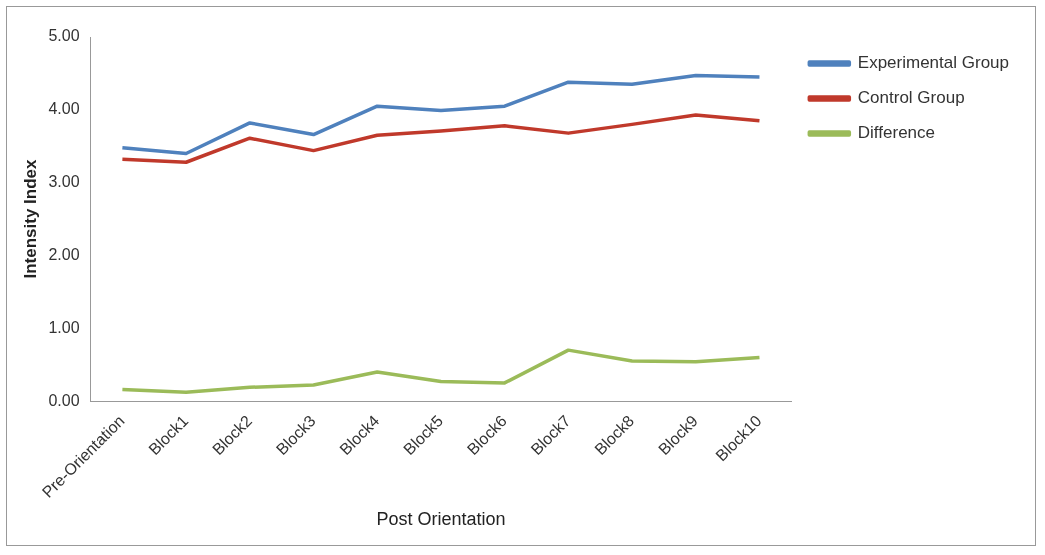 The width and height of the screenshot is (1045, 555). Describe the element at coordinates (64, 400) in the screenshot. I see `y-tick-label: 0.00` at that location.